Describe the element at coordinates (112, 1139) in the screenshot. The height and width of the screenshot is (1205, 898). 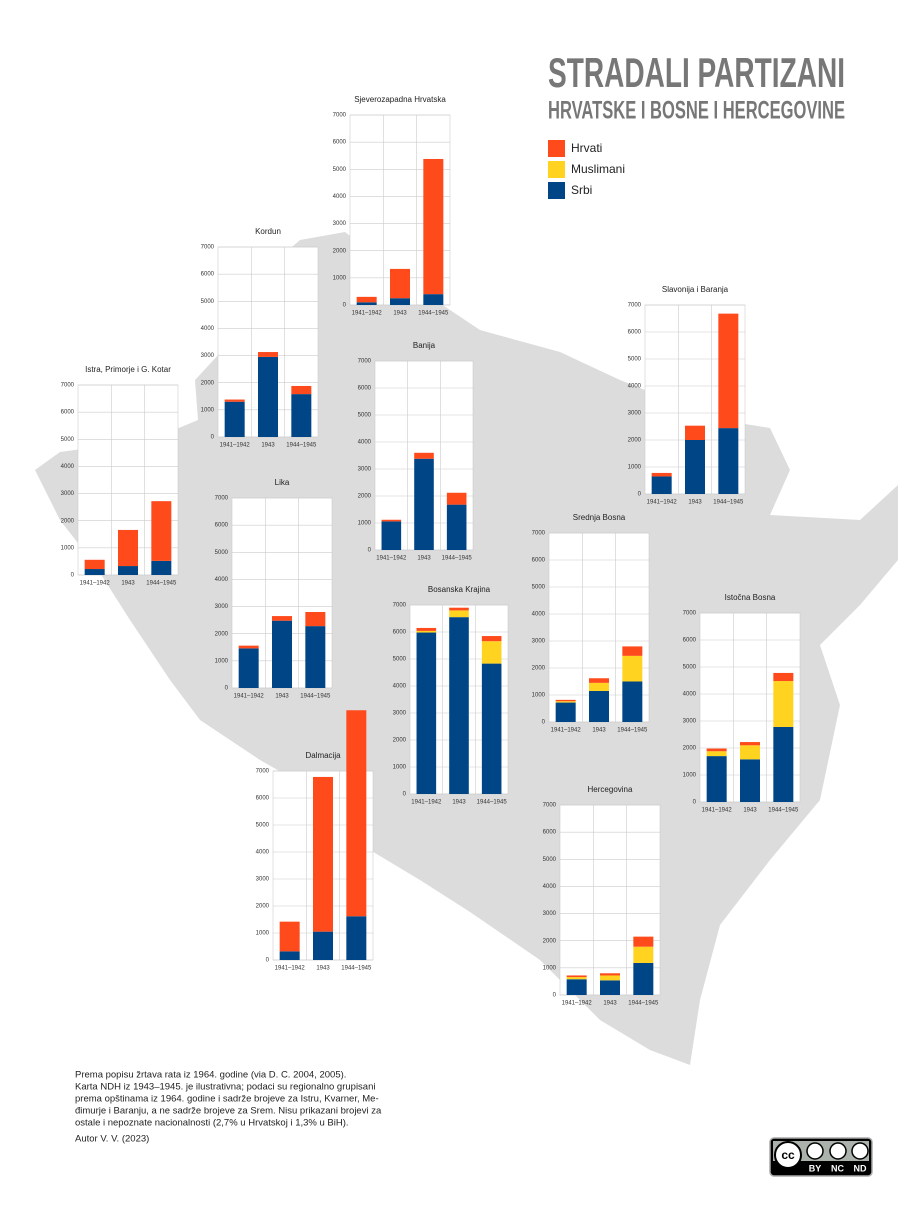
I see `author: Autor V. V. (2023)` at that location.